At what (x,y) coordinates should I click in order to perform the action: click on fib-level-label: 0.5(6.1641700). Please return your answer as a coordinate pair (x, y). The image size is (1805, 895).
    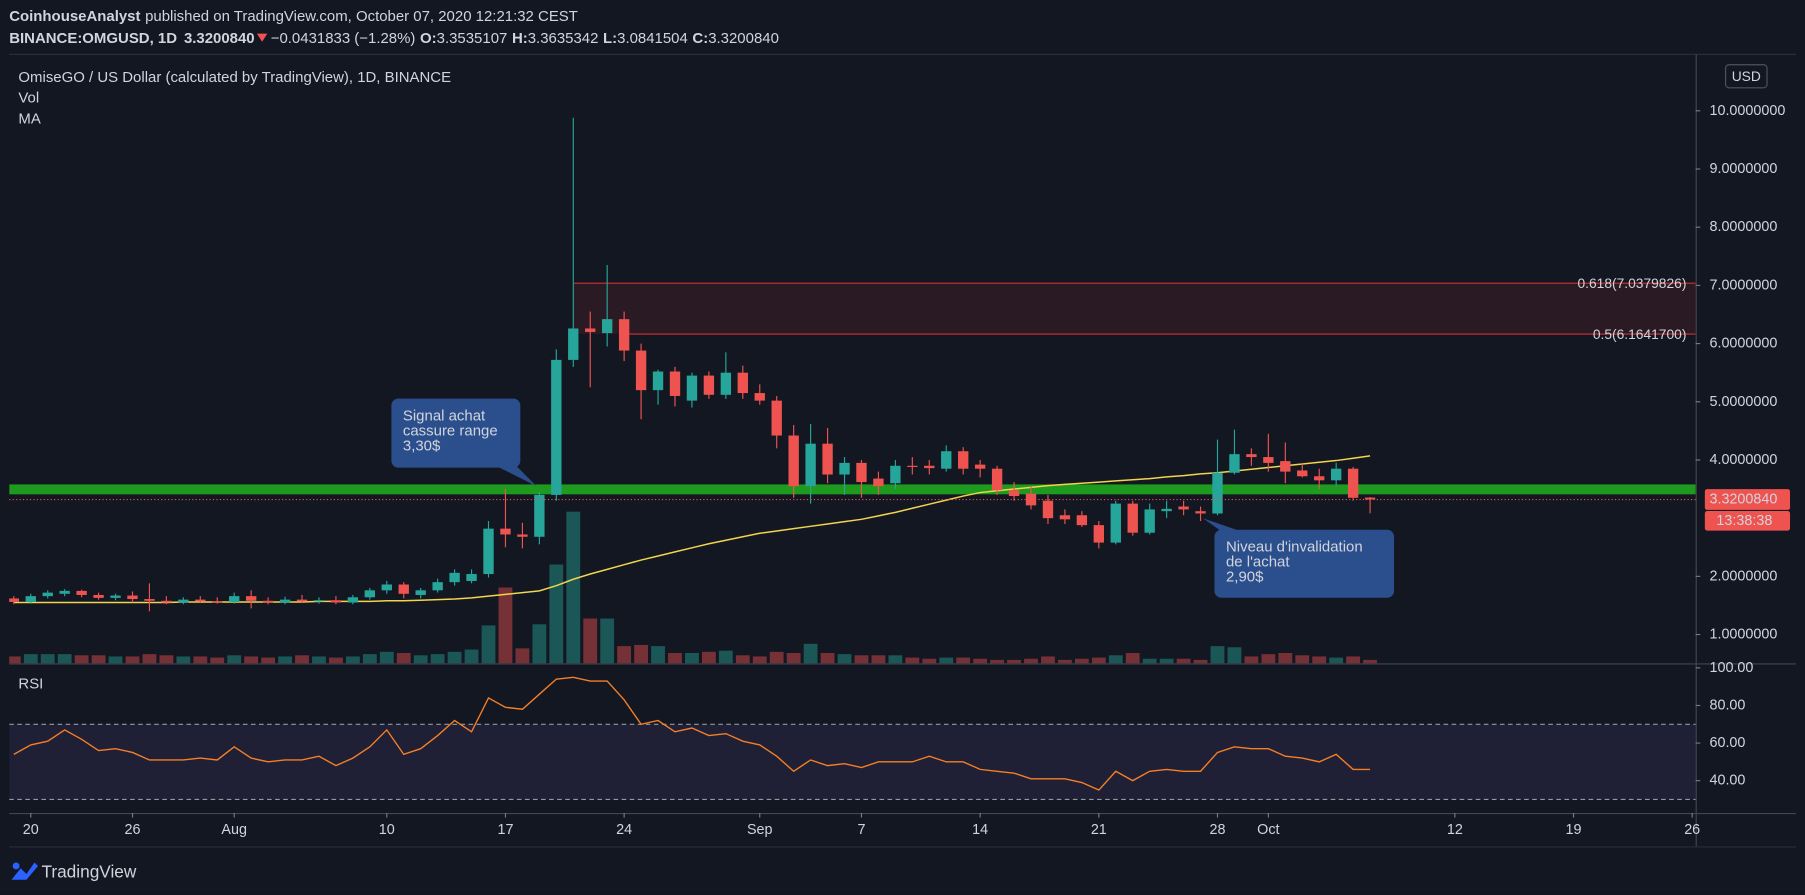
    Looking at the image, I should click on (1640, 334).